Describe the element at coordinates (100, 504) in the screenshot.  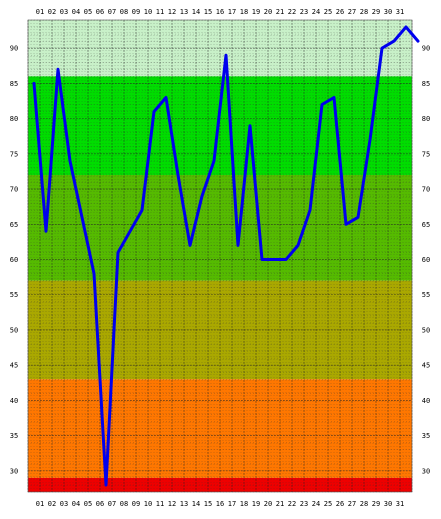
I see `x-tick-label-bottom: 06` at that location.